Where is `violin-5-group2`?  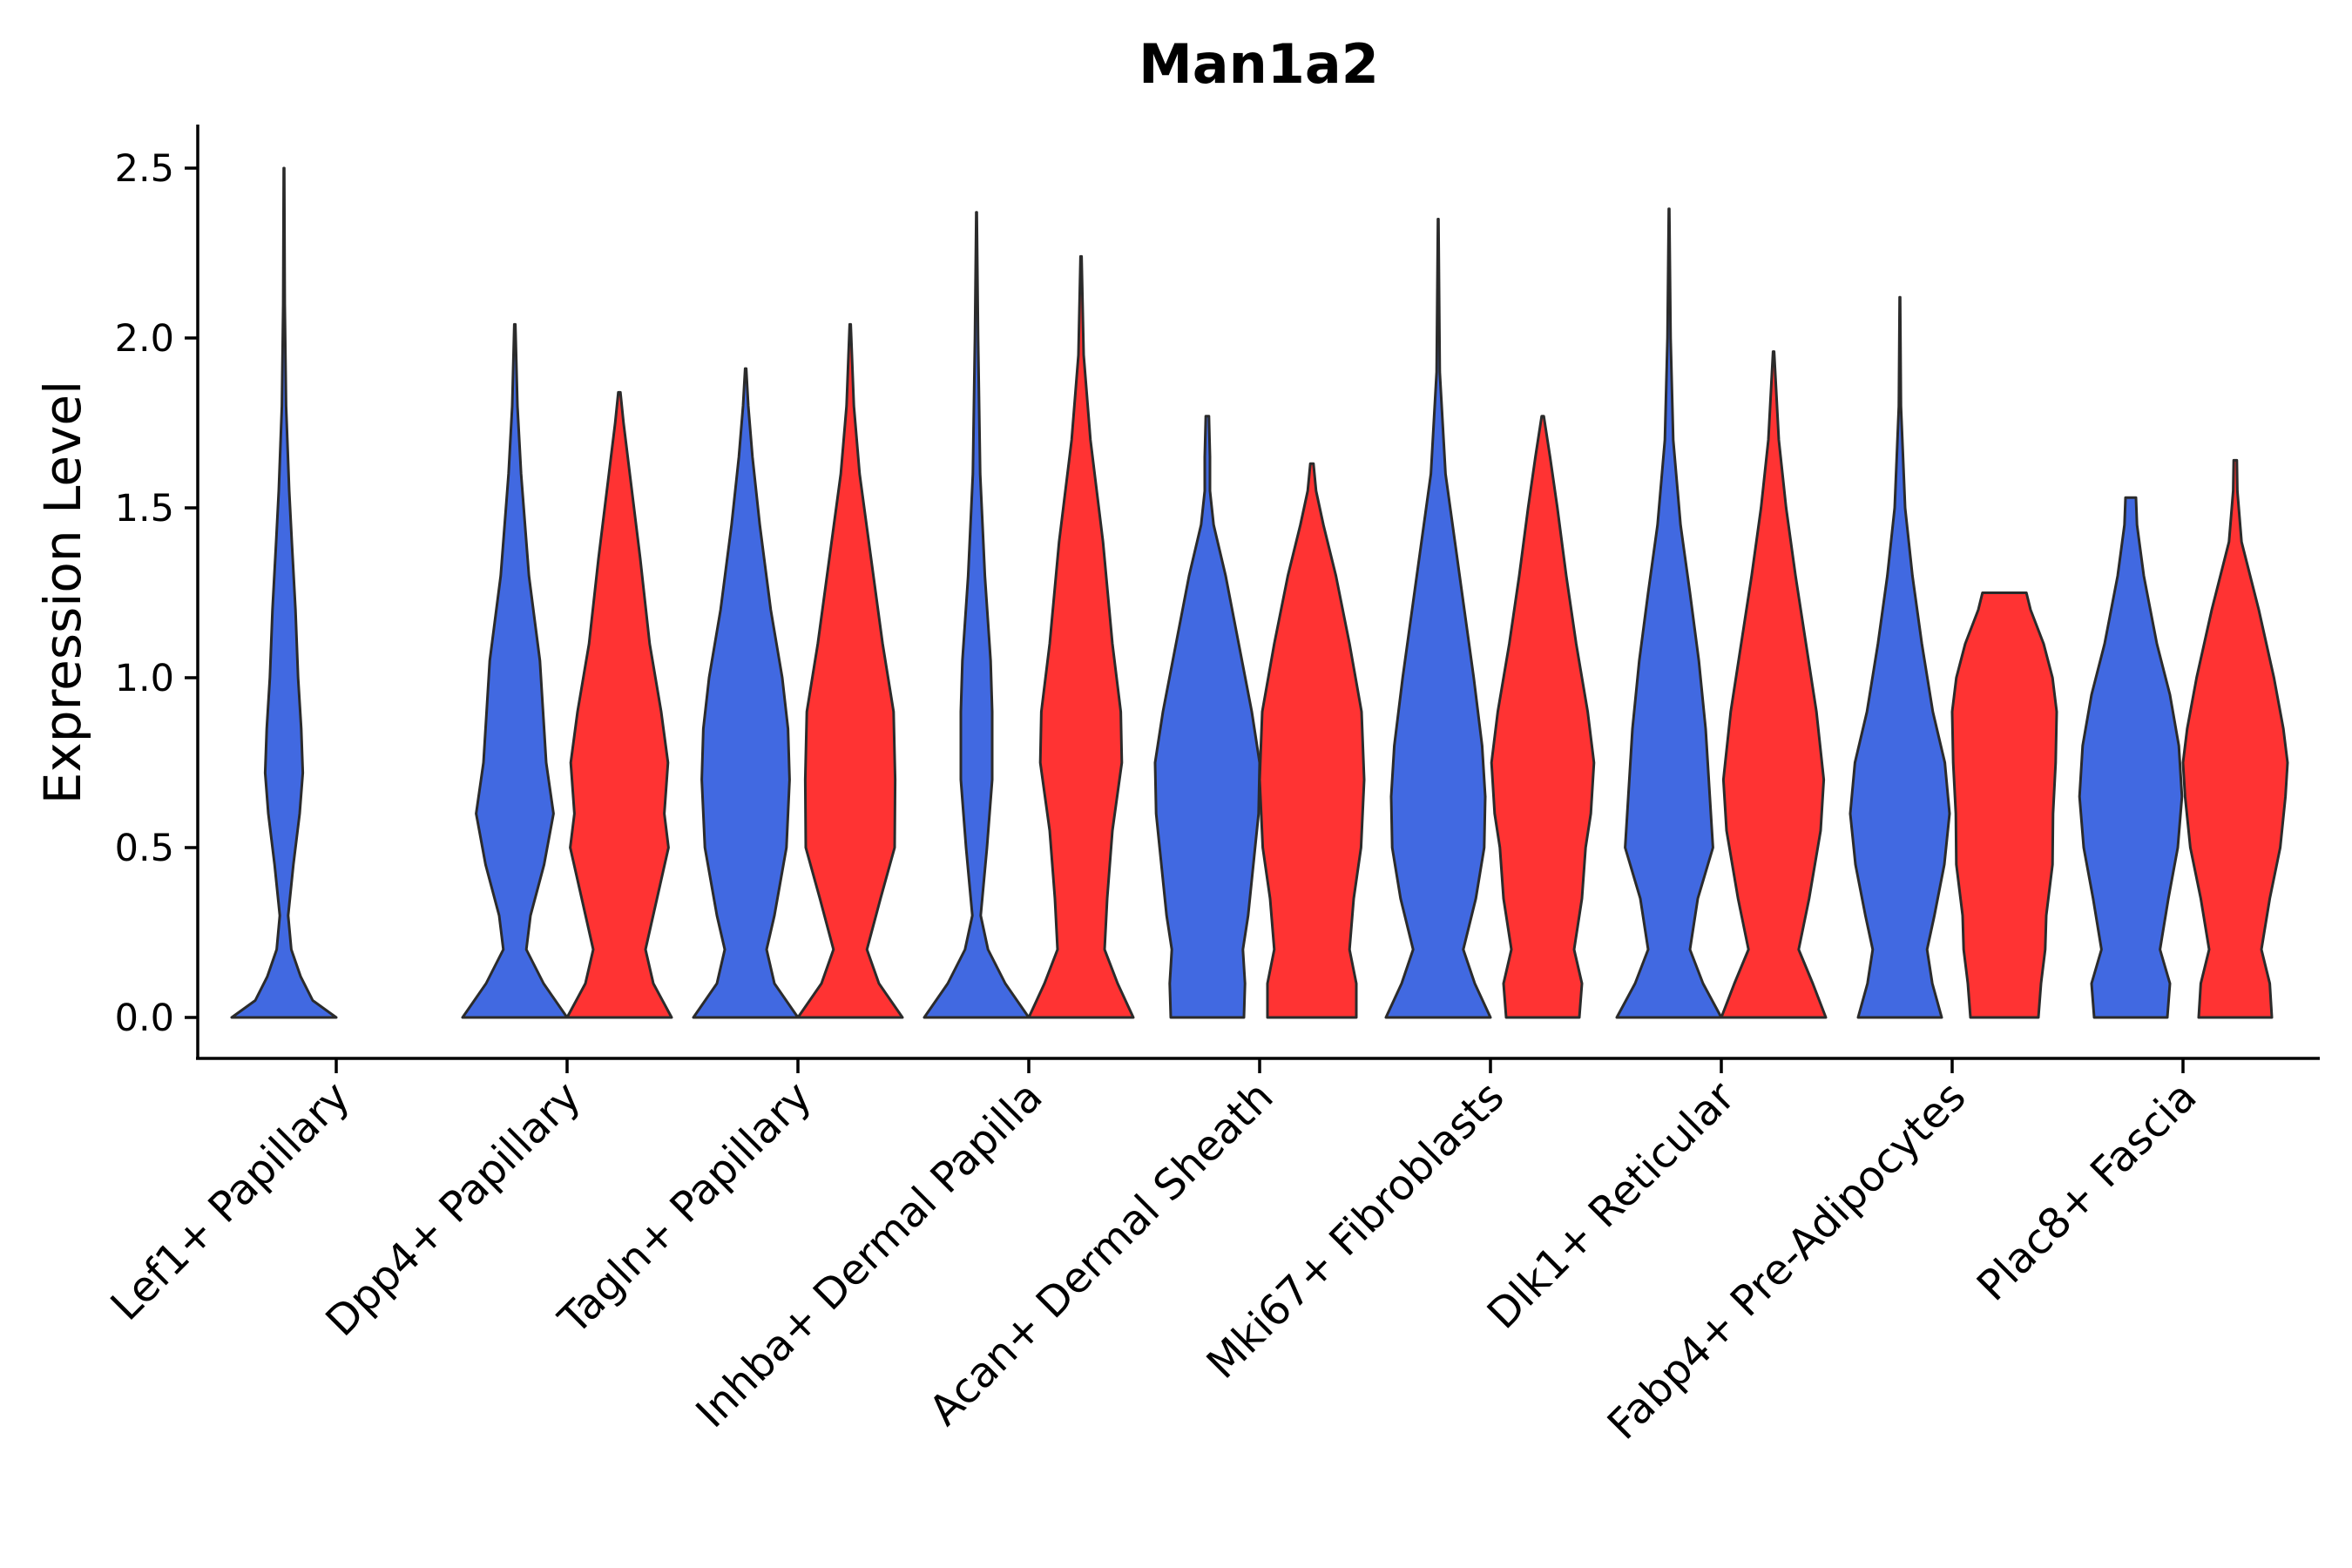 violin-5-group2 is located at coordinates (1543, 717).